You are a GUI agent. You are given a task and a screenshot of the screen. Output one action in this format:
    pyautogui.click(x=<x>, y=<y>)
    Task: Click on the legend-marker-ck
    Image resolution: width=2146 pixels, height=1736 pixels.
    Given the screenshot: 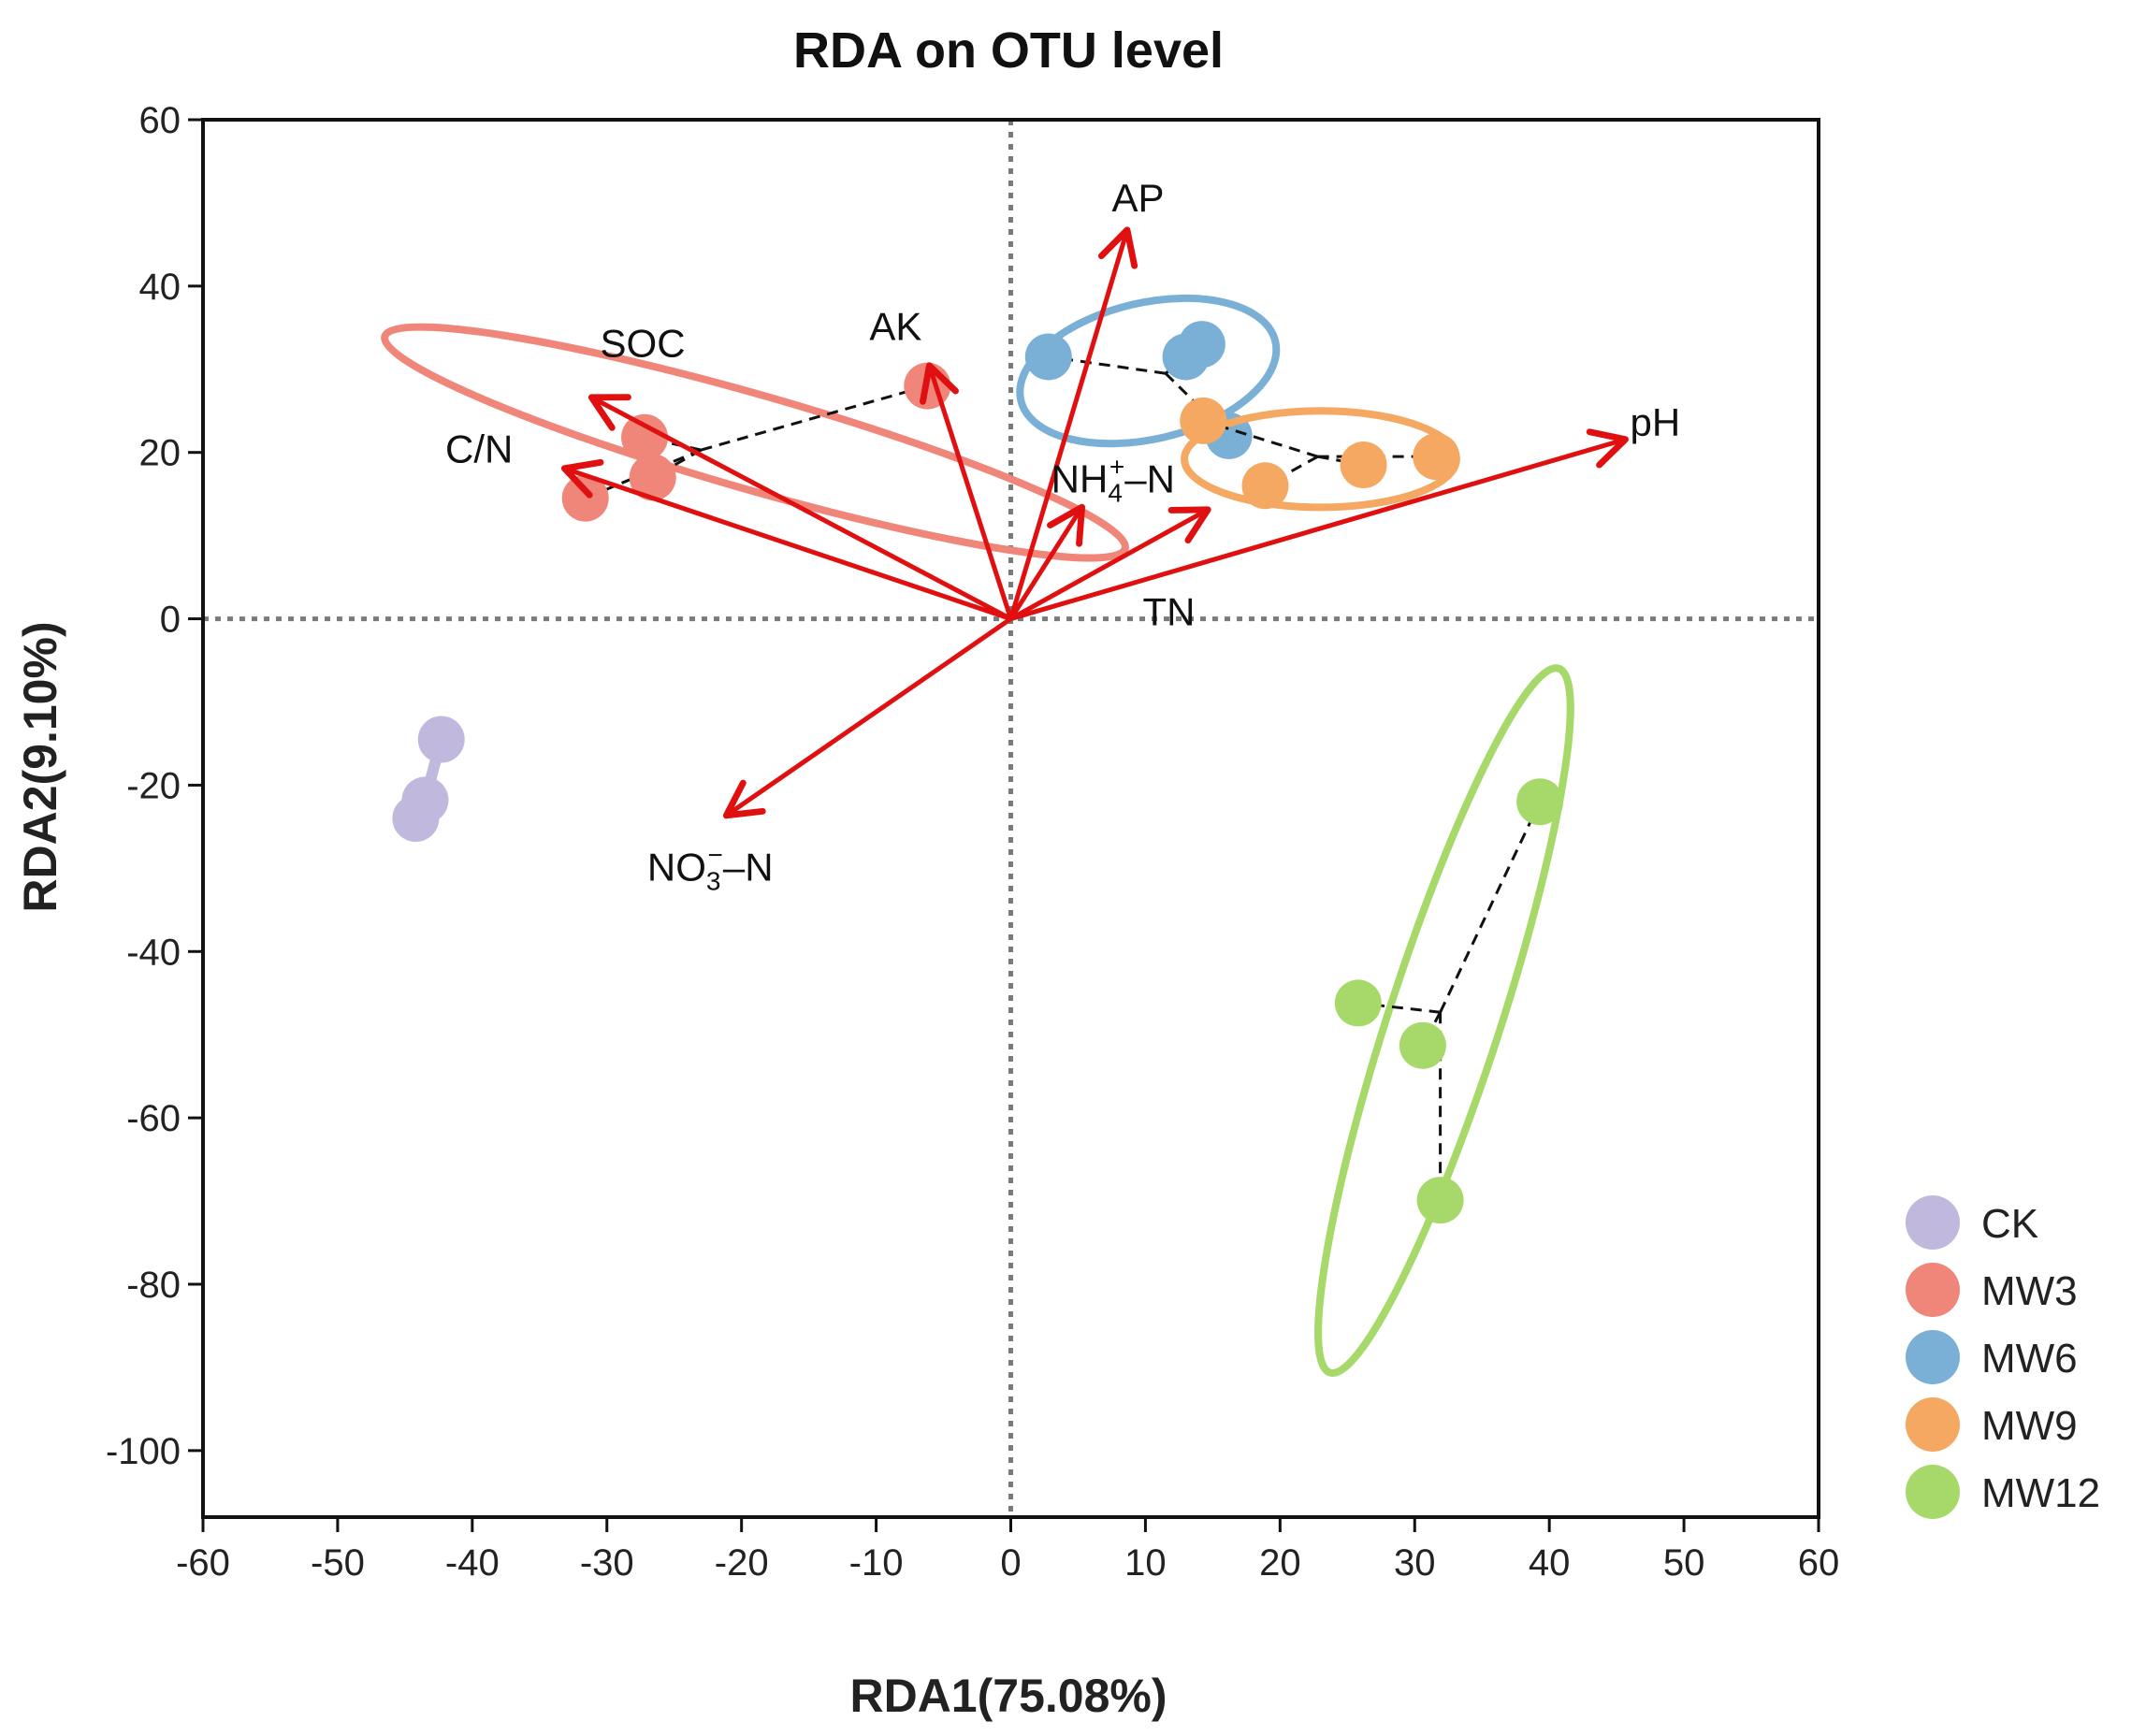 What is the action you would take?
    pyautogui.click(x=1933, y=1222)
    